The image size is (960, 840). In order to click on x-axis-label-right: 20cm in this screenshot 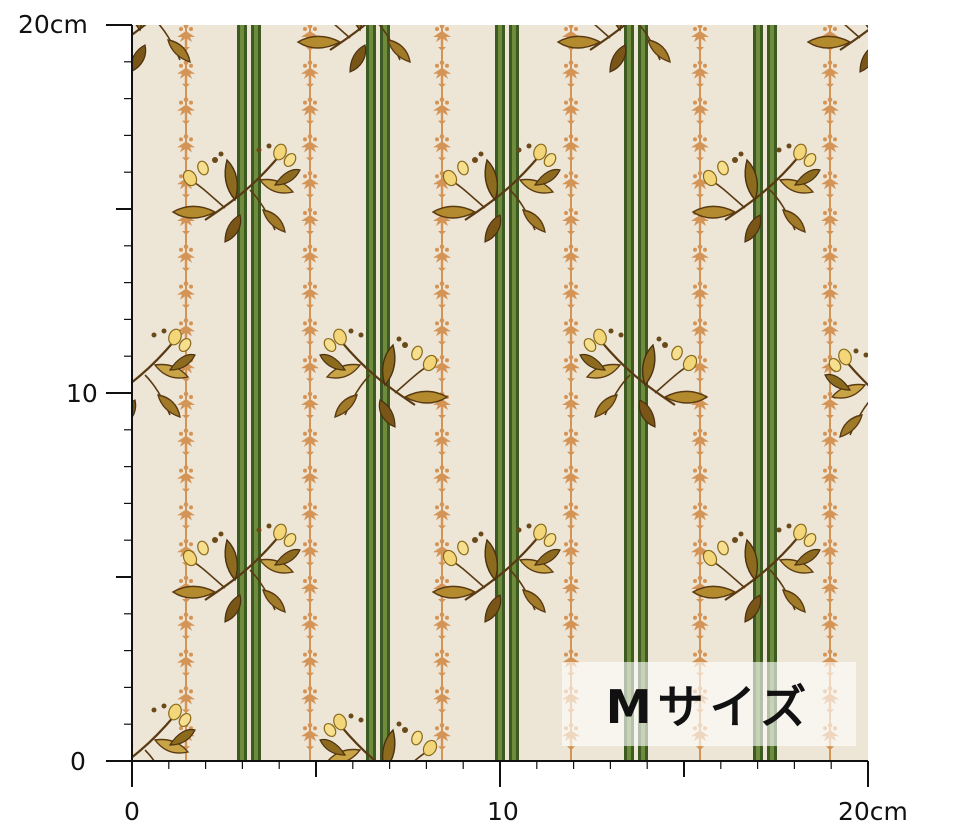, I will do `click(873, 811)`.